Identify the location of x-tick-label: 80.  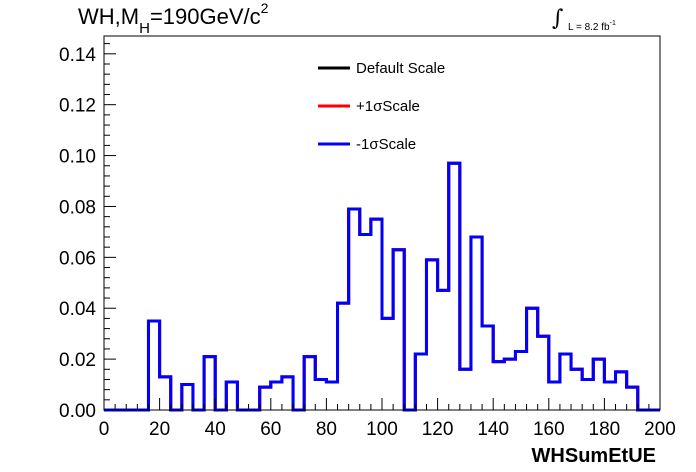
(326, 429).